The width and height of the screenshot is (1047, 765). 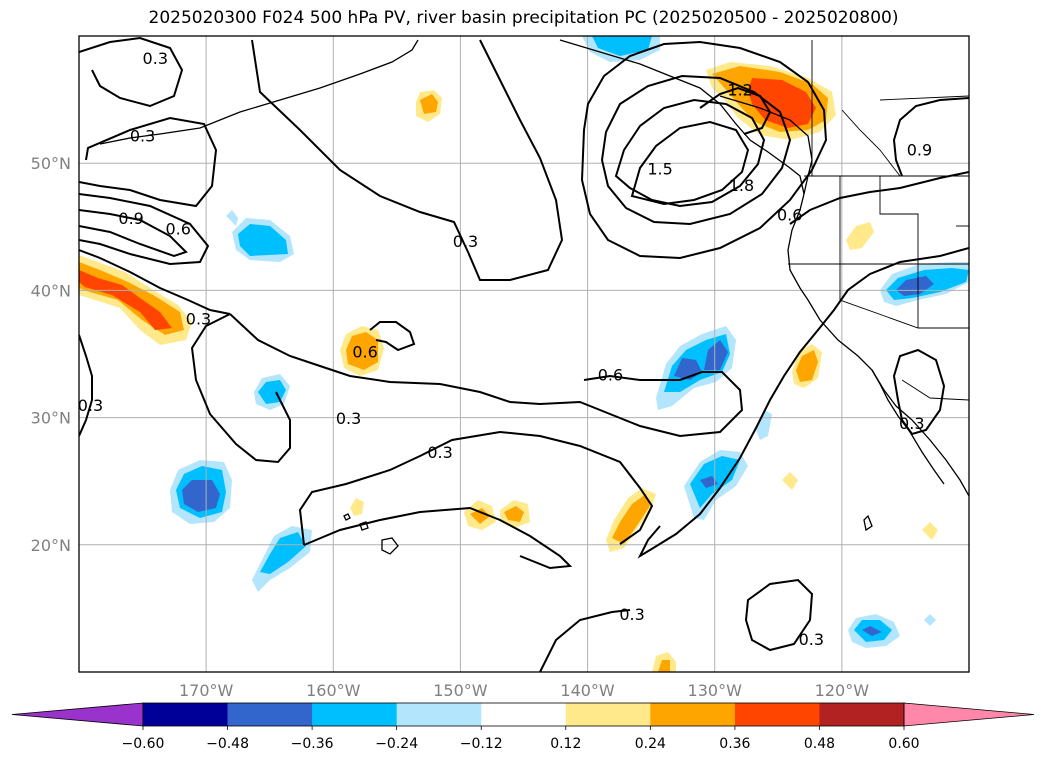 I want to click on coastline-aleutians, so click(x=259, y=92).